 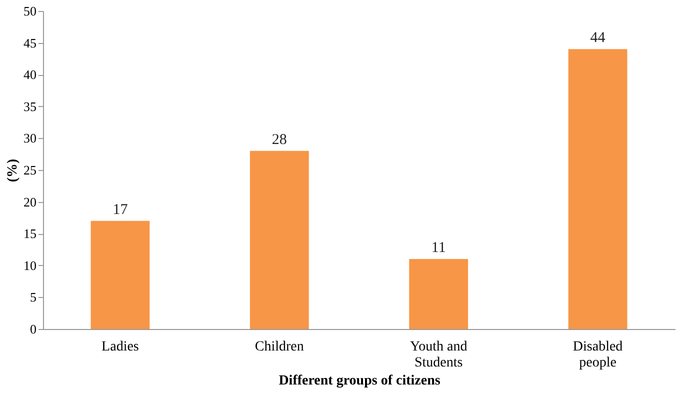 What do you see at coordinates (30, 265) in the screenshot?
I see `y-tick-label: 10` at bounding box center [30, 265].